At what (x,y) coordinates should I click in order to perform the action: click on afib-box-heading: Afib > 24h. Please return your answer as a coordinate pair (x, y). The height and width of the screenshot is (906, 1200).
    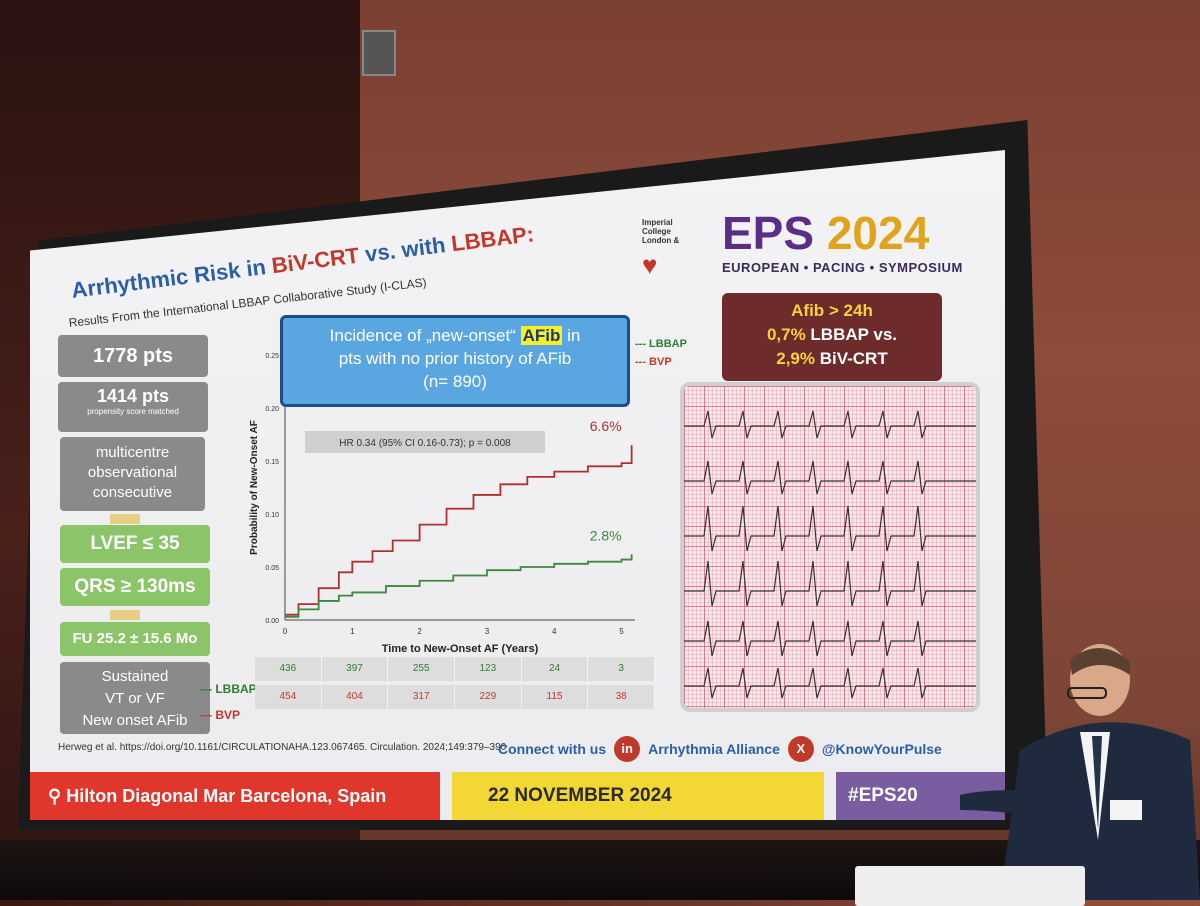
    Looking at the image, I should click on (832, 310).